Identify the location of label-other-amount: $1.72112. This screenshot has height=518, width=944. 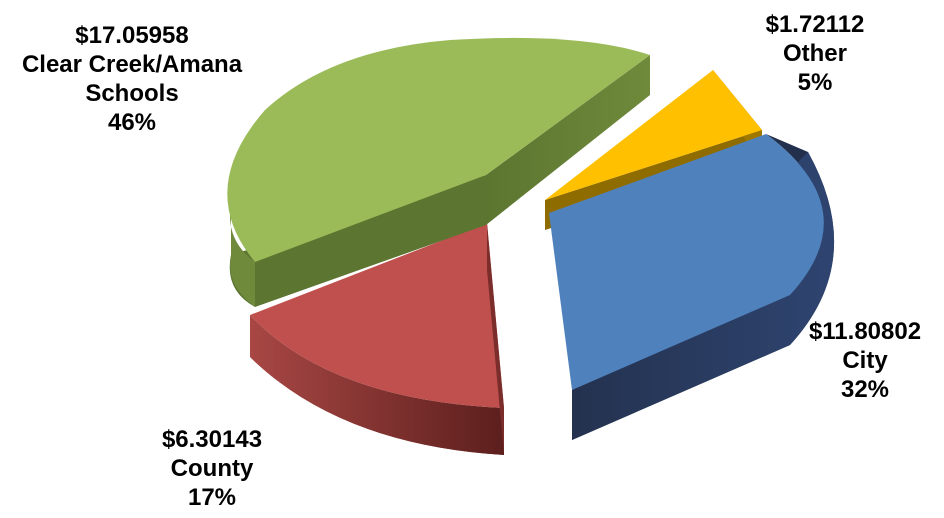
(815, 24).